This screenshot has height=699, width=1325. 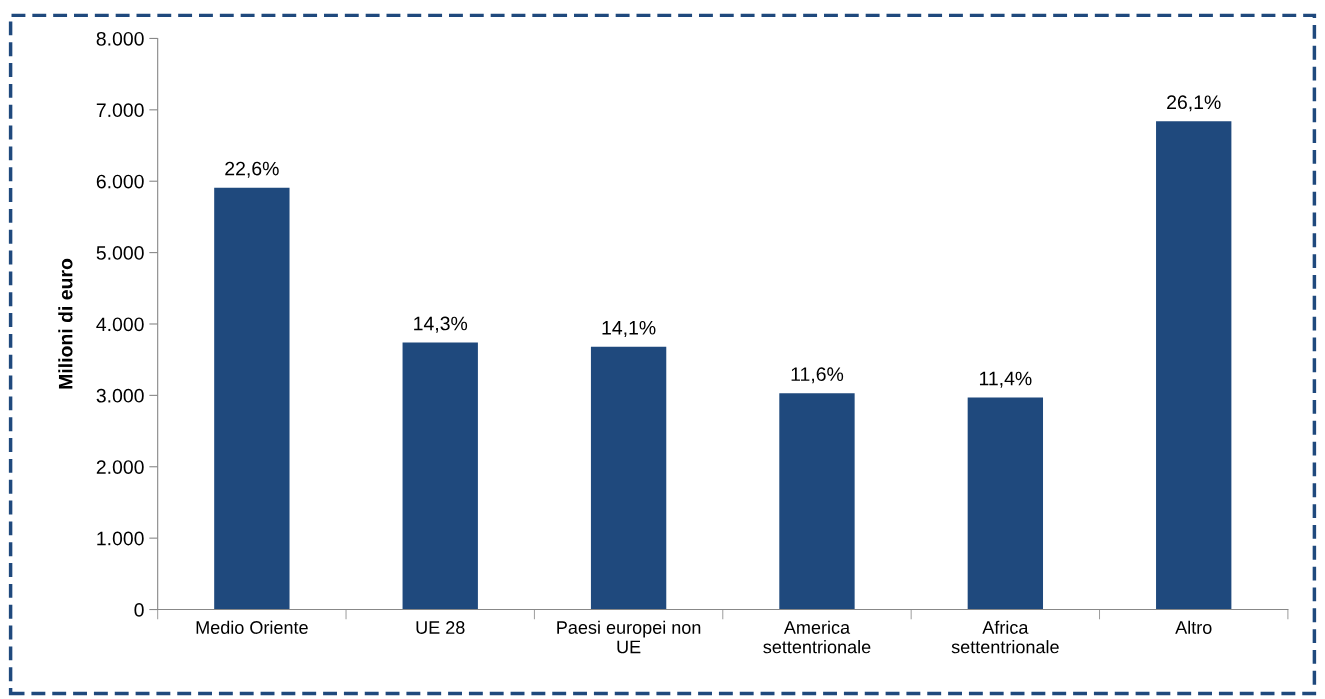 What do you see at coordinates (65, 323) in the screenshot?
I see `y-axis-title: Milioni di euro` at bounding box center [65, 323].